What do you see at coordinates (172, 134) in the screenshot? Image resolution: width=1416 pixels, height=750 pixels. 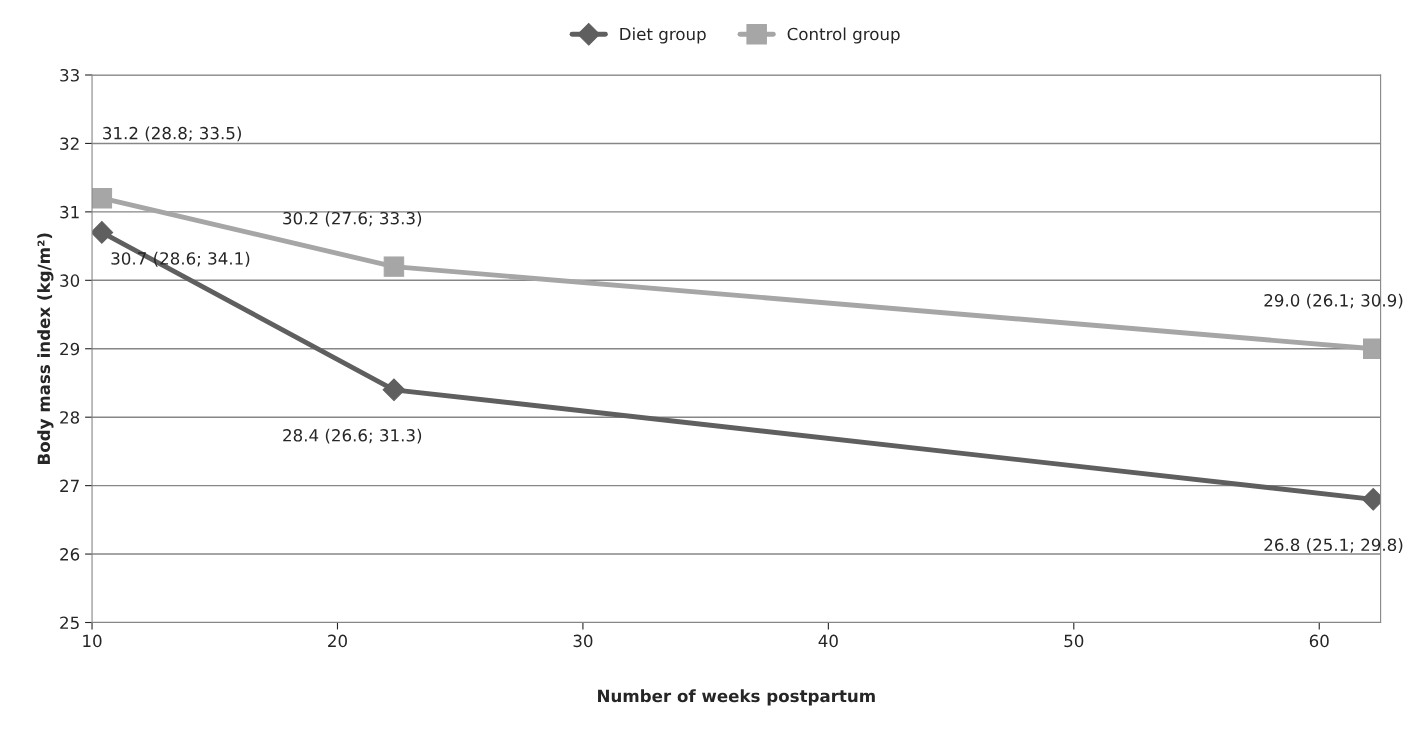 I see `data-label: 31.2 (28.8; 33.5)` at bounding box center [172, 134].